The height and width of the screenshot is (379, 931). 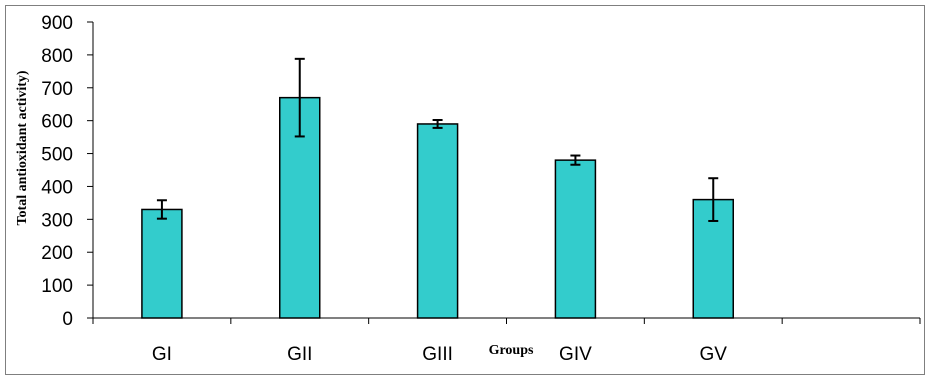 What do you see at coordinates (57, 56) in the screenshot?
I see `y-tick-label: 800` at bounding box center [57, 56].